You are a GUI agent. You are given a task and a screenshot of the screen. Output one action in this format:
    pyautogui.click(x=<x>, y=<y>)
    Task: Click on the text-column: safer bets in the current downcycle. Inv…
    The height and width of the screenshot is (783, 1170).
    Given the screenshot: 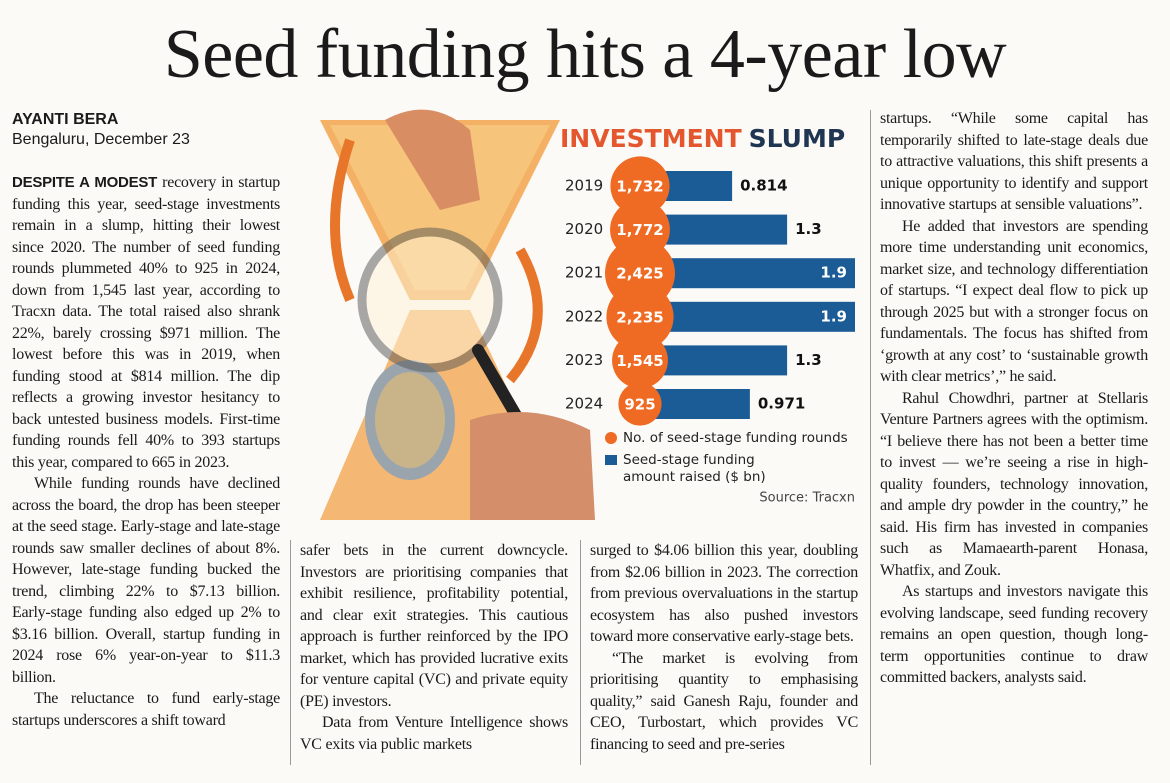 What is the action you would take?
    pyautogui.click(x=434, y=652)
    